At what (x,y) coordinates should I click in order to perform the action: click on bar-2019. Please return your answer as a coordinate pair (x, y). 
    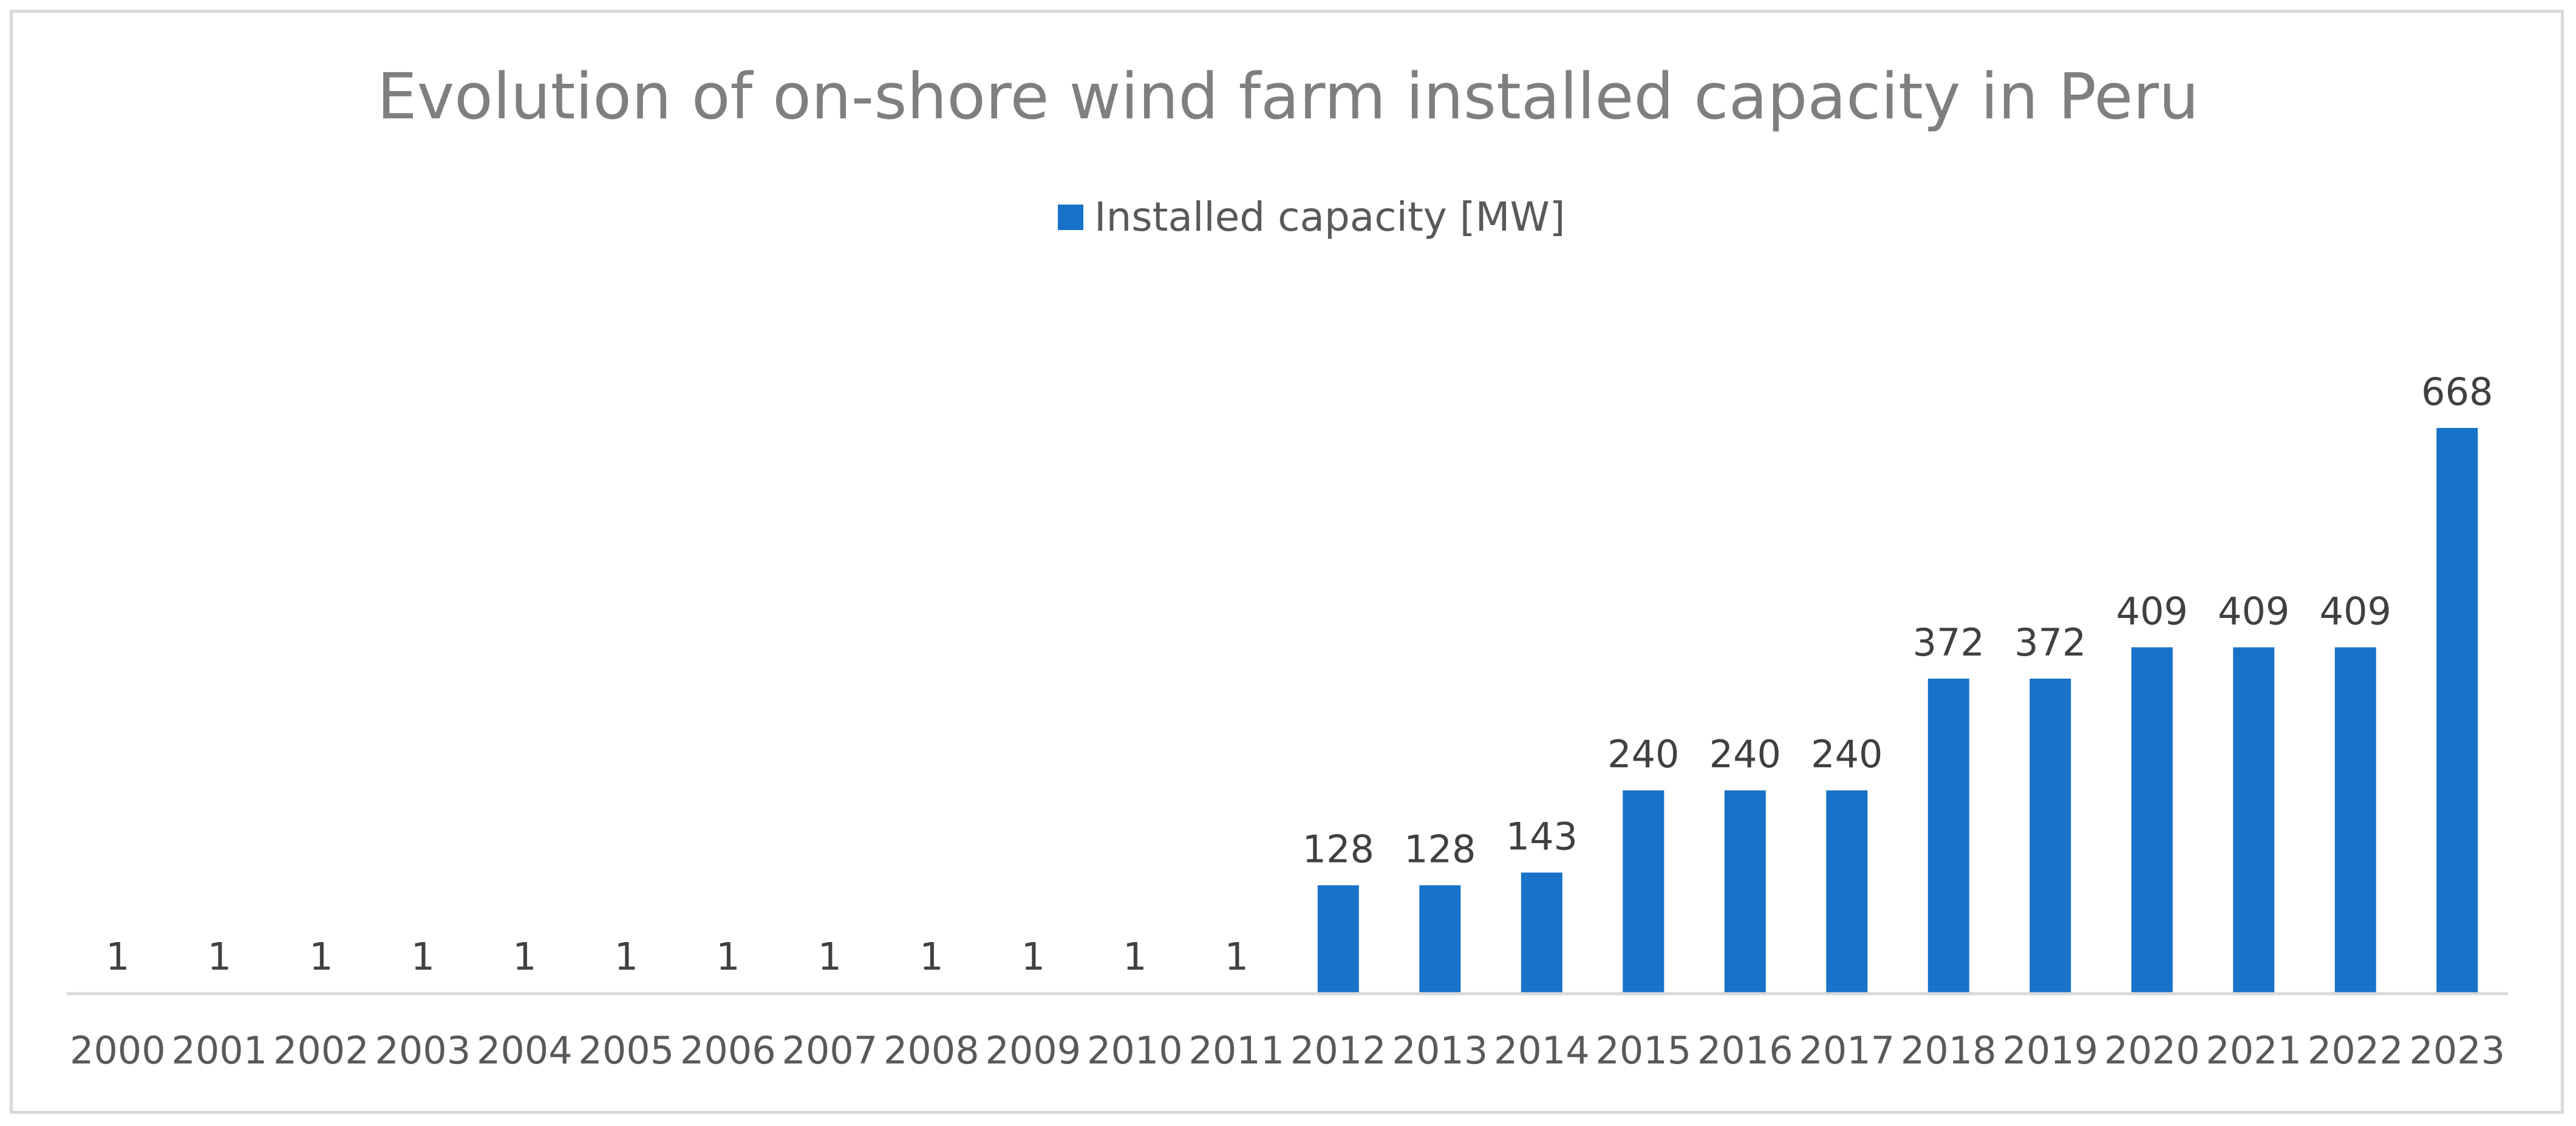
    Looking at the image, I should click on (2050, 836).